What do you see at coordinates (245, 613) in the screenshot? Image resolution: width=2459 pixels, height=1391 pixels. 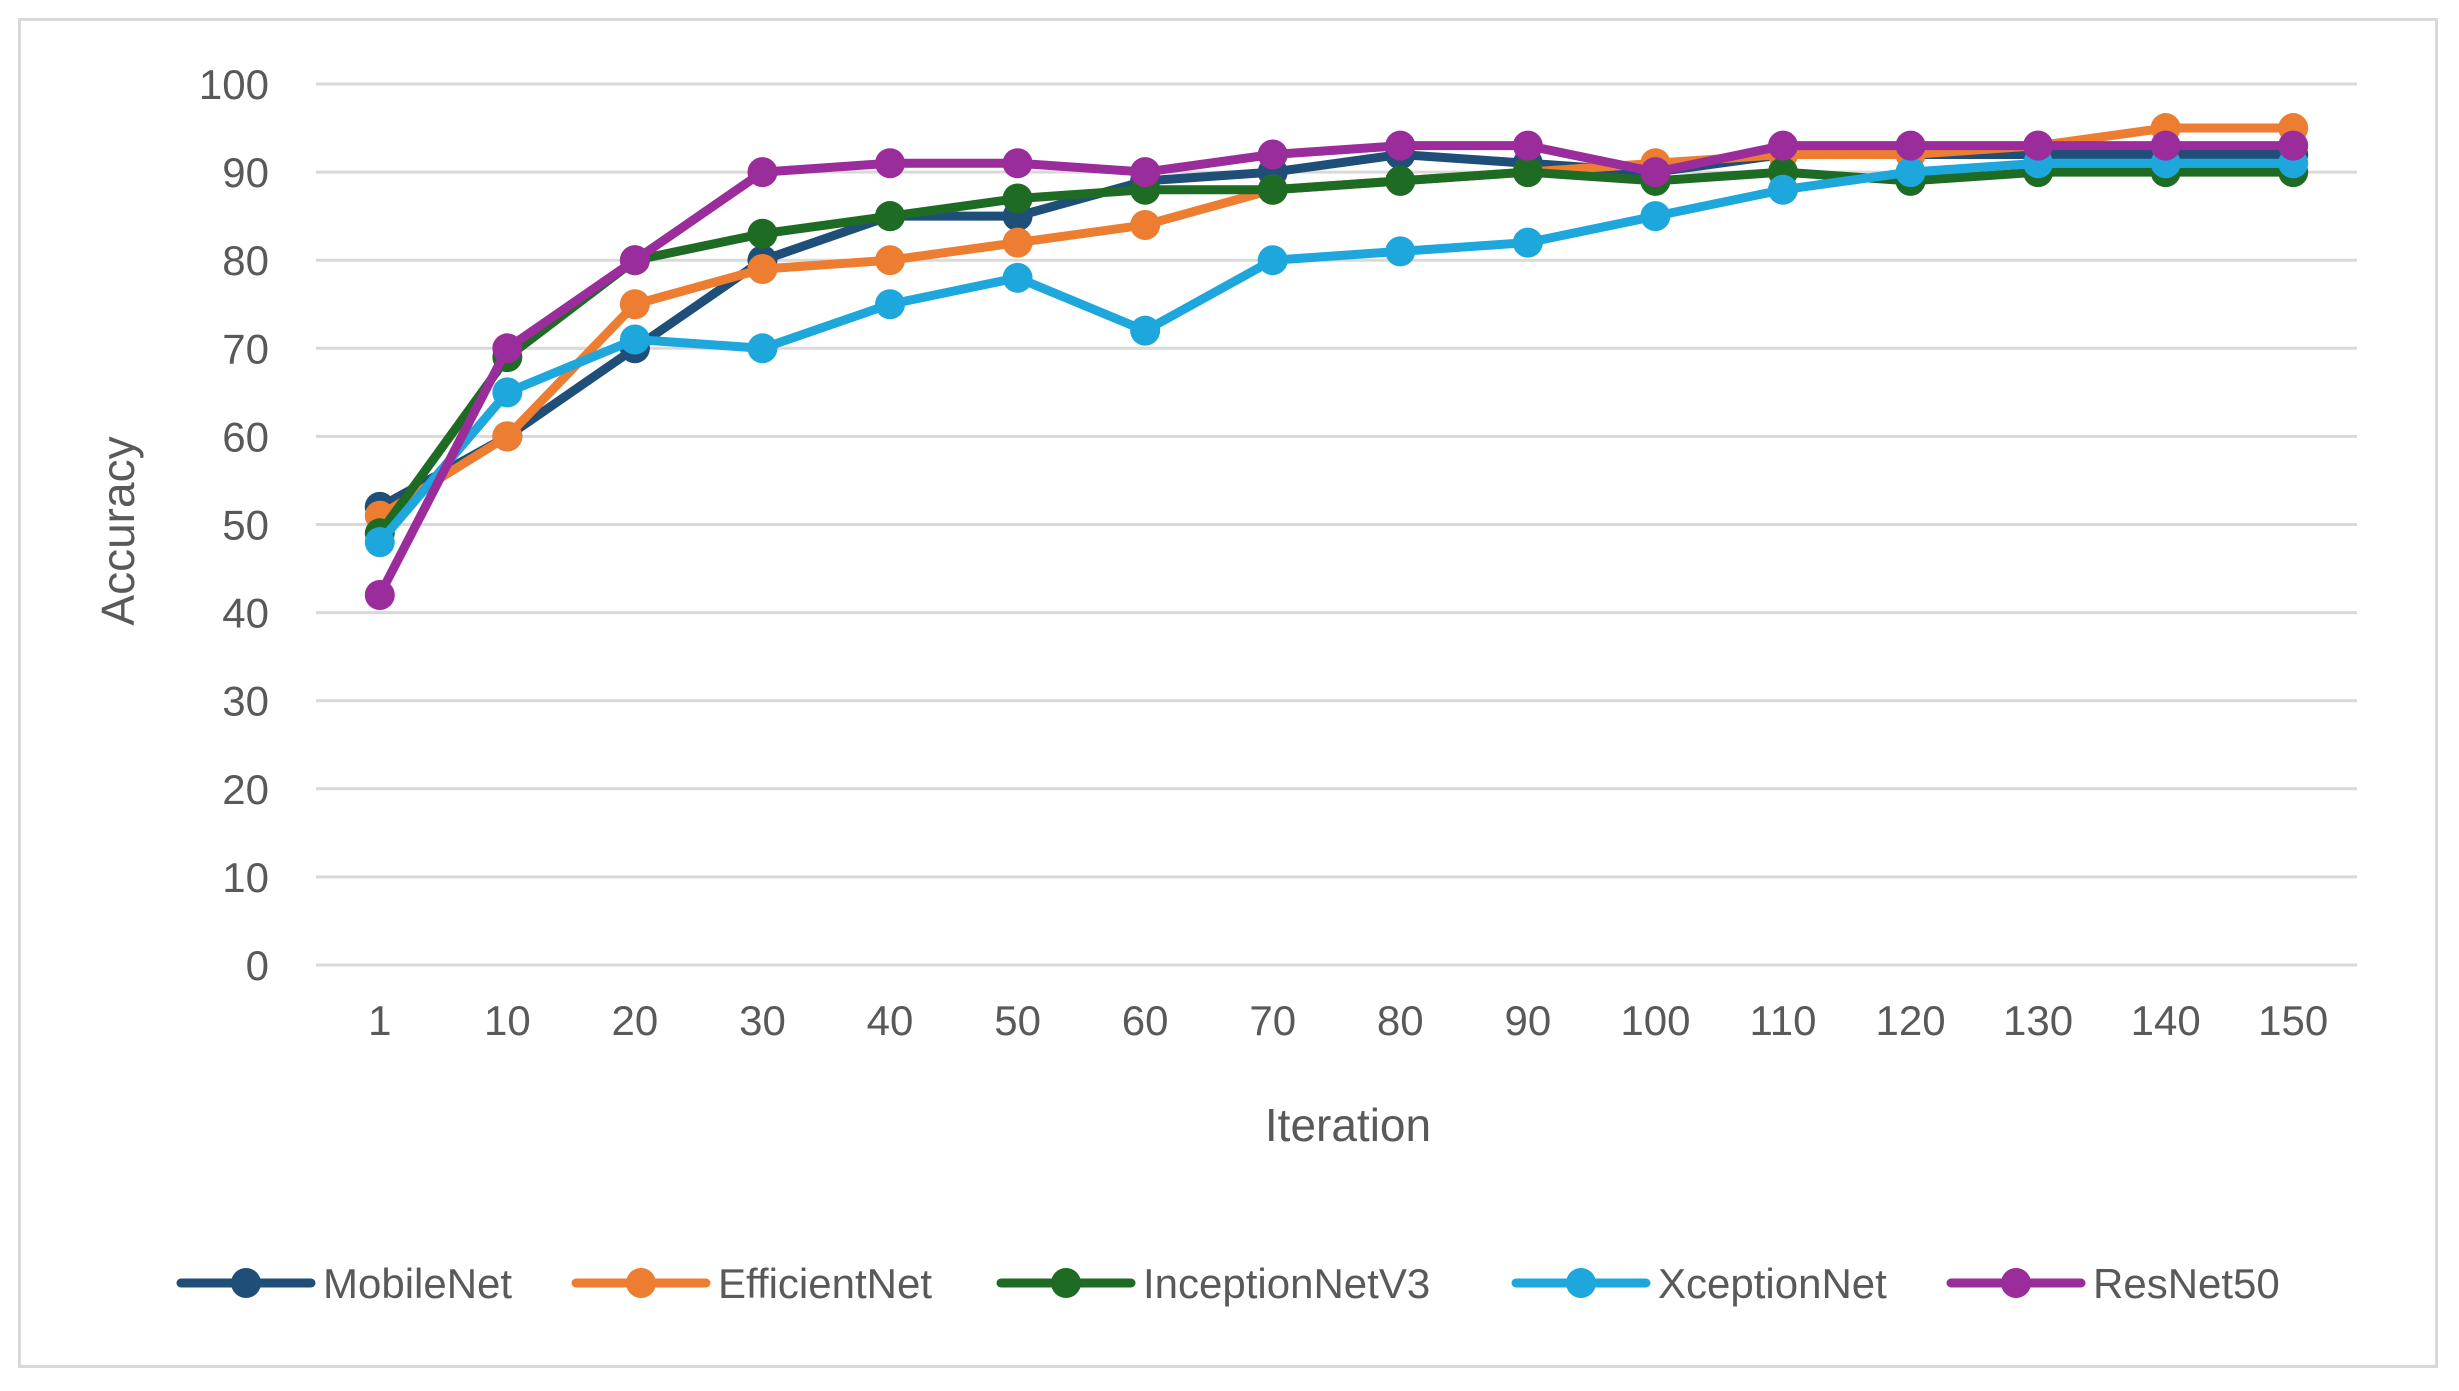 I see `y-tick-label: 40` at bounding box center [245, 613].